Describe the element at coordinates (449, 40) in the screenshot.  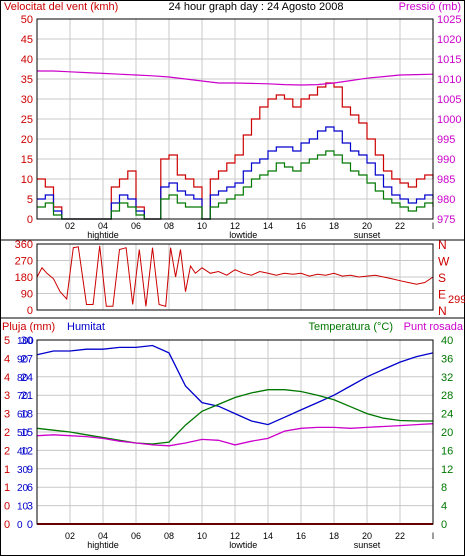
I see `right-tick-label: 1020` at that location.